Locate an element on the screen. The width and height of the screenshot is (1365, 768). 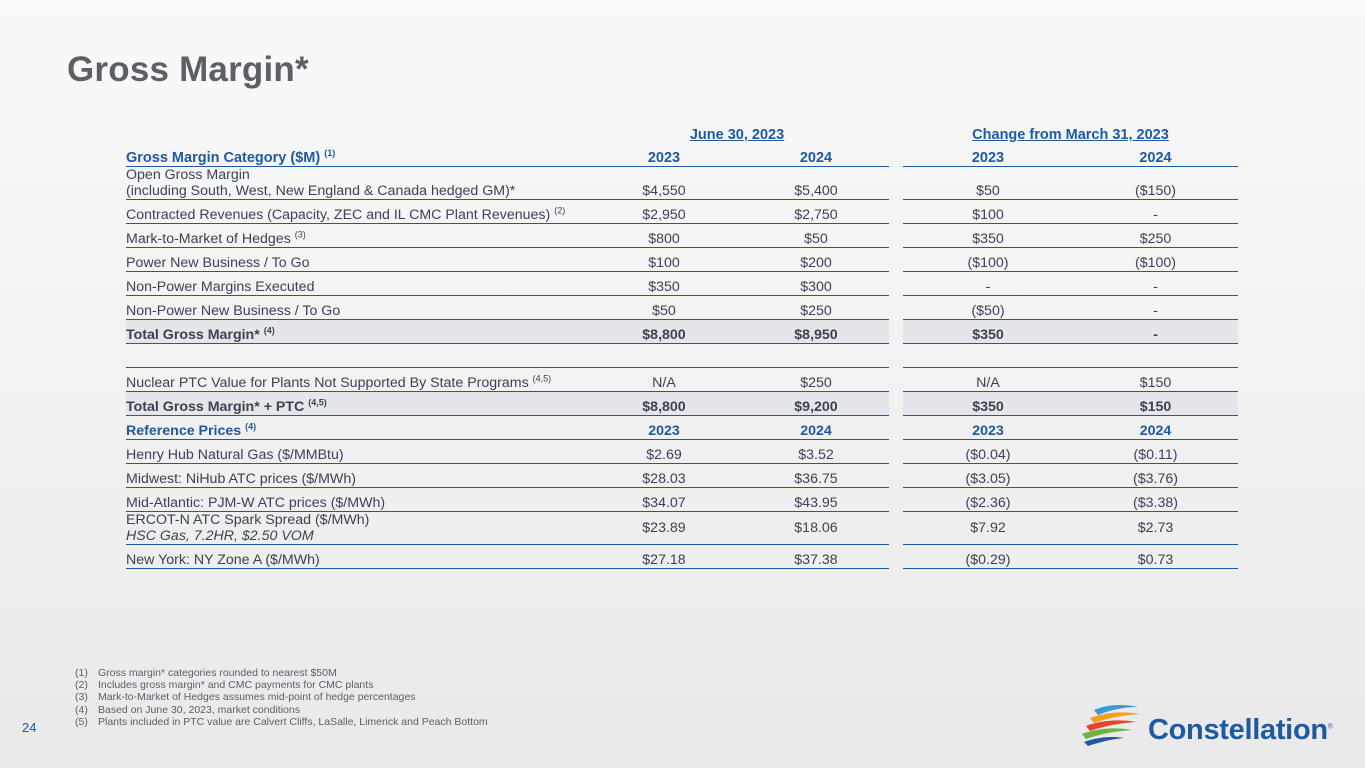
cell-value: $23.89 is located at coordinates (664, 528).